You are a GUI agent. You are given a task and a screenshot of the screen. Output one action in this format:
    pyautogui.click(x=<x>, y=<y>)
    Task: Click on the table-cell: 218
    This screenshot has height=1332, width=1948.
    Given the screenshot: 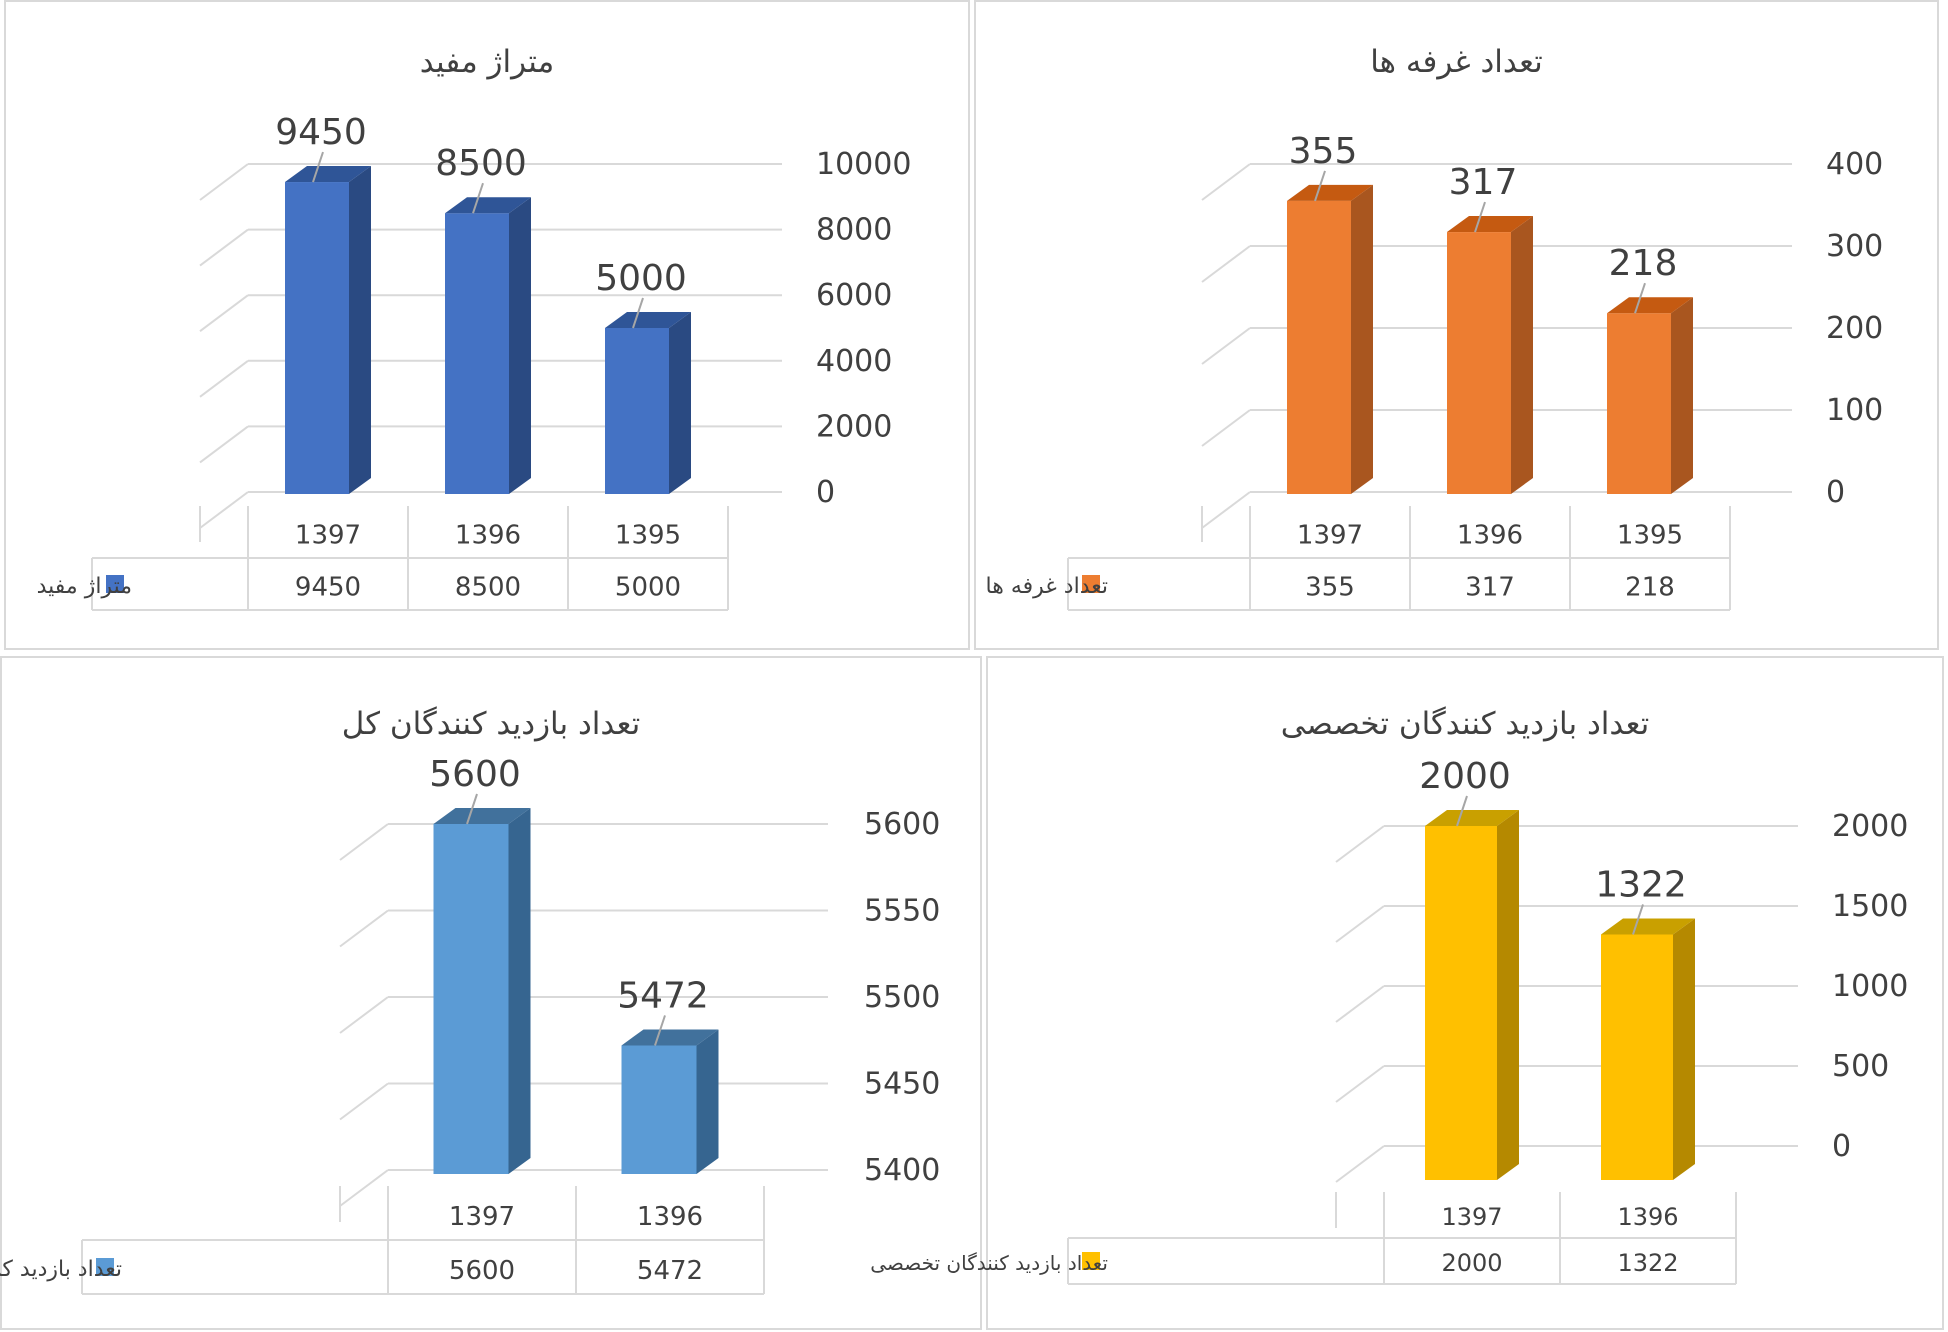 What is the action you would take?
    pyautogui.click(x=1650, y=587)
    